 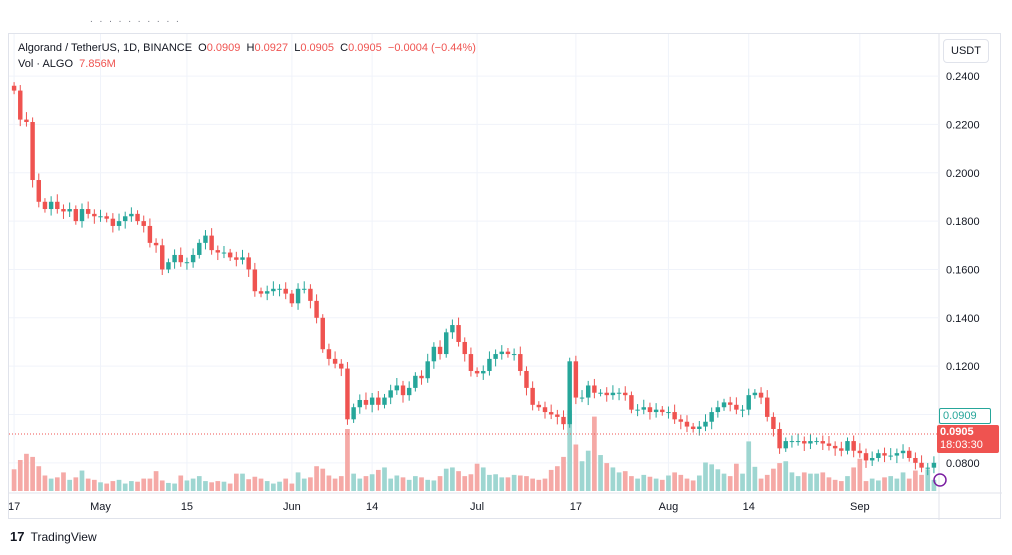 I want to click on currency-button: USDT, so click(x=966, y=51).